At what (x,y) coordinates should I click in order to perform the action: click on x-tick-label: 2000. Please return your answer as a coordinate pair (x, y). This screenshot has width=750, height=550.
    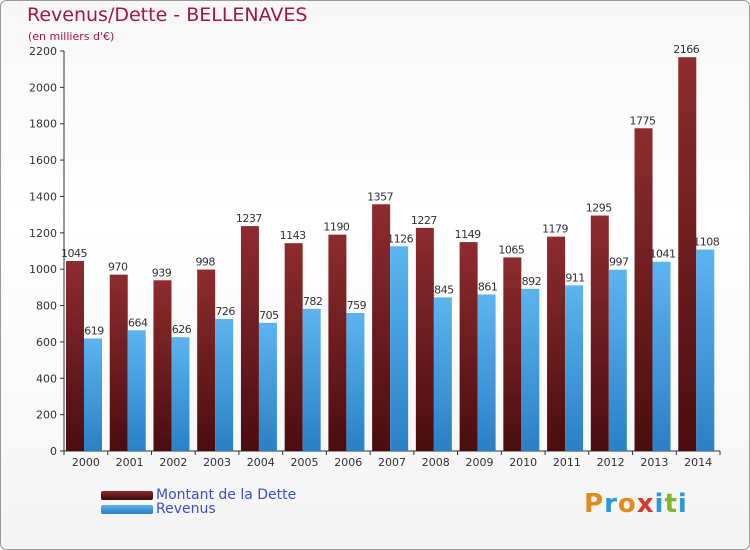
    Looking at the image, I should click on (86, 462).